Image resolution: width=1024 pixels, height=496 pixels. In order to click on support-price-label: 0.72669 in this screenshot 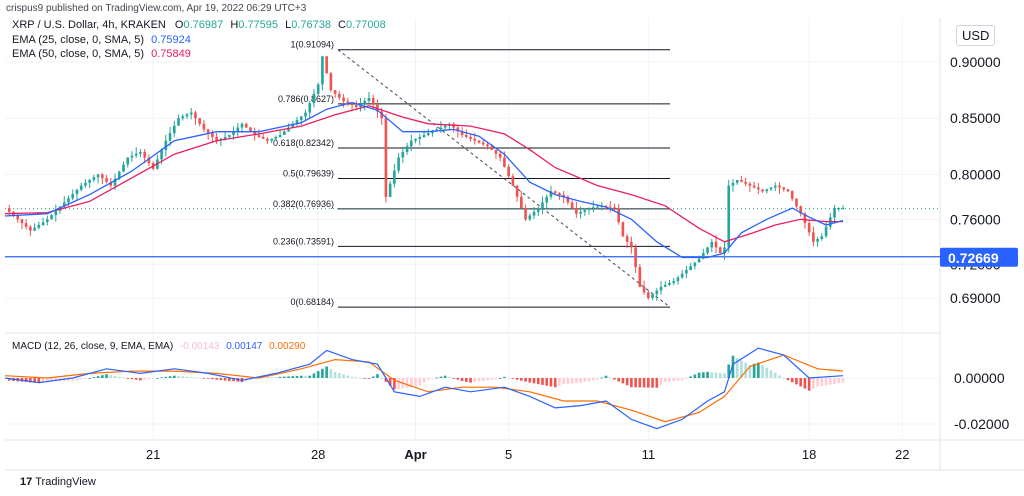, I will do `click(973, 258)`.